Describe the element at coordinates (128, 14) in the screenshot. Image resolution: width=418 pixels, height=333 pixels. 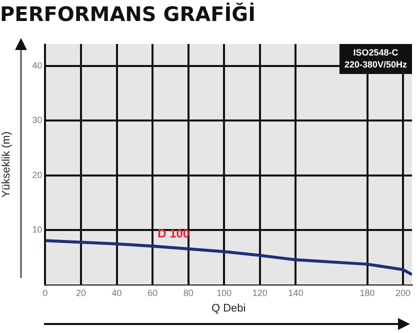
I see `chart-title: PERFORMANS GRAFİĞİ` at that location.